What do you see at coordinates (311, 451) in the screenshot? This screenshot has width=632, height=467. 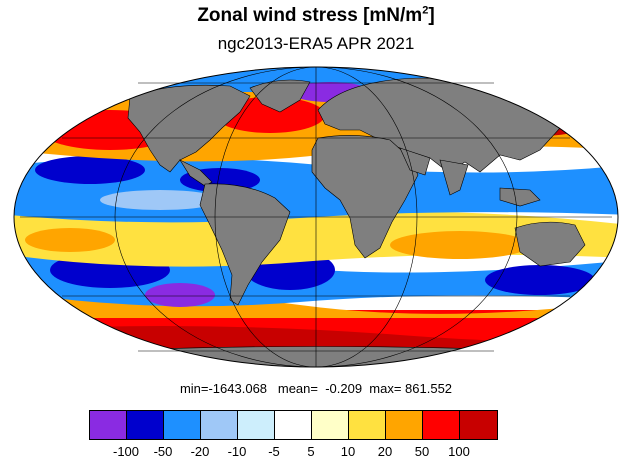 I see `colorbar-label: 5` at bounding box center [311, 451].